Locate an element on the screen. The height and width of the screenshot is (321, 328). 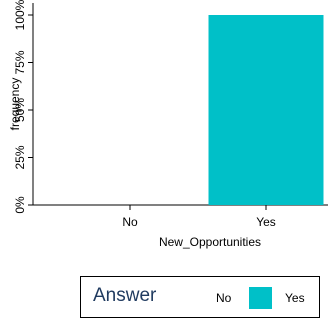
x-axis-label: New_Opportunities is located at coordinates (210, 242).